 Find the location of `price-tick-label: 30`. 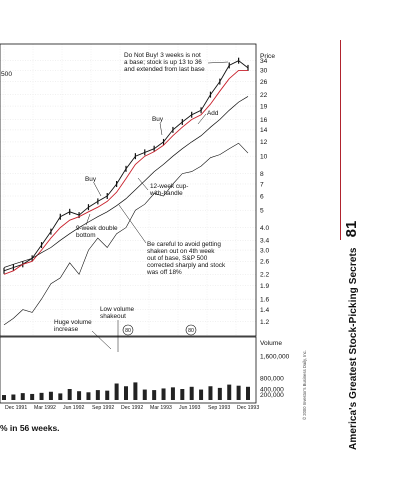

price-tick-label: 30 is located at coordinates (264, 71).